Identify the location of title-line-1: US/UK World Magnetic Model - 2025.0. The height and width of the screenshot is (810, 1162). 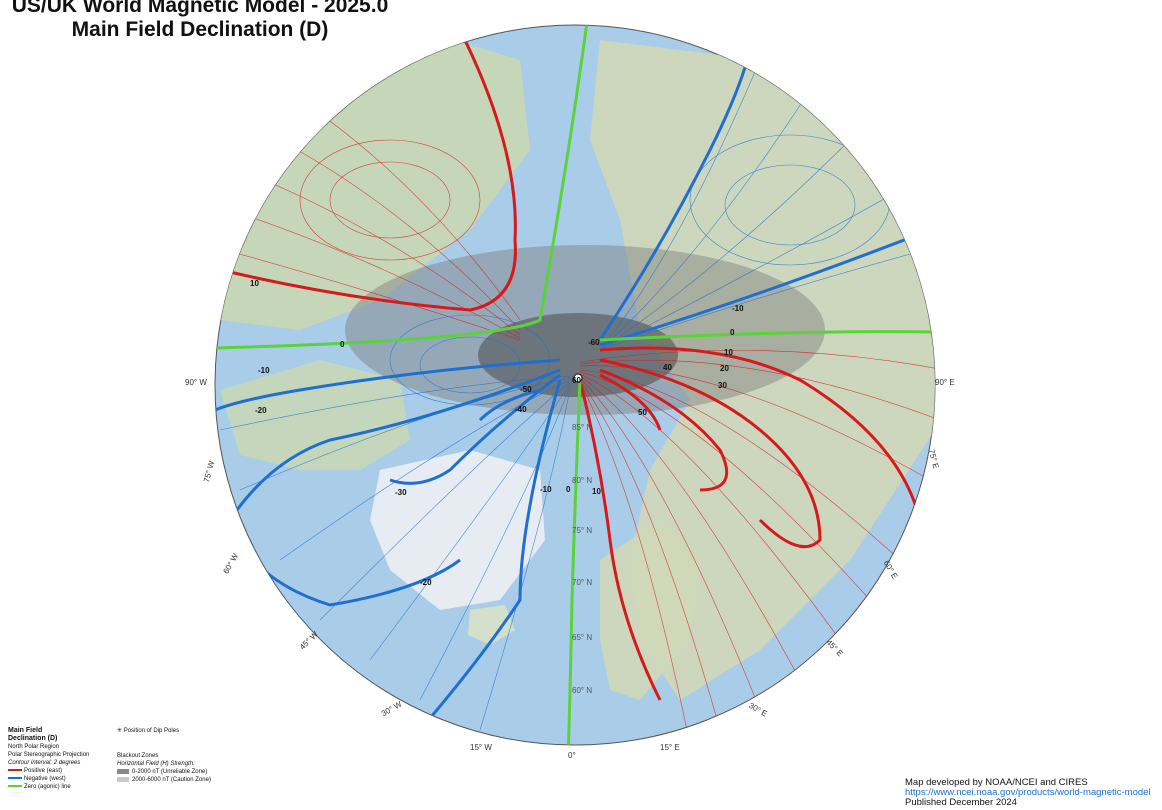
(200, 8).